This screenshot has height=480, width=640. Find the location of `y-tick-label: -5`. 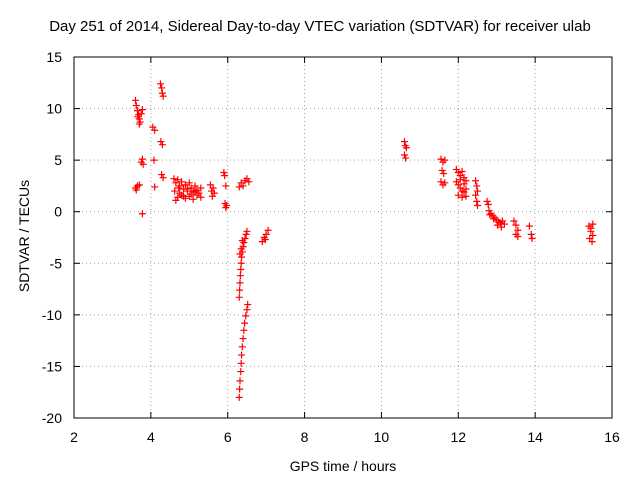

y-tick-label: -5 is located at coordinates (56, 263).